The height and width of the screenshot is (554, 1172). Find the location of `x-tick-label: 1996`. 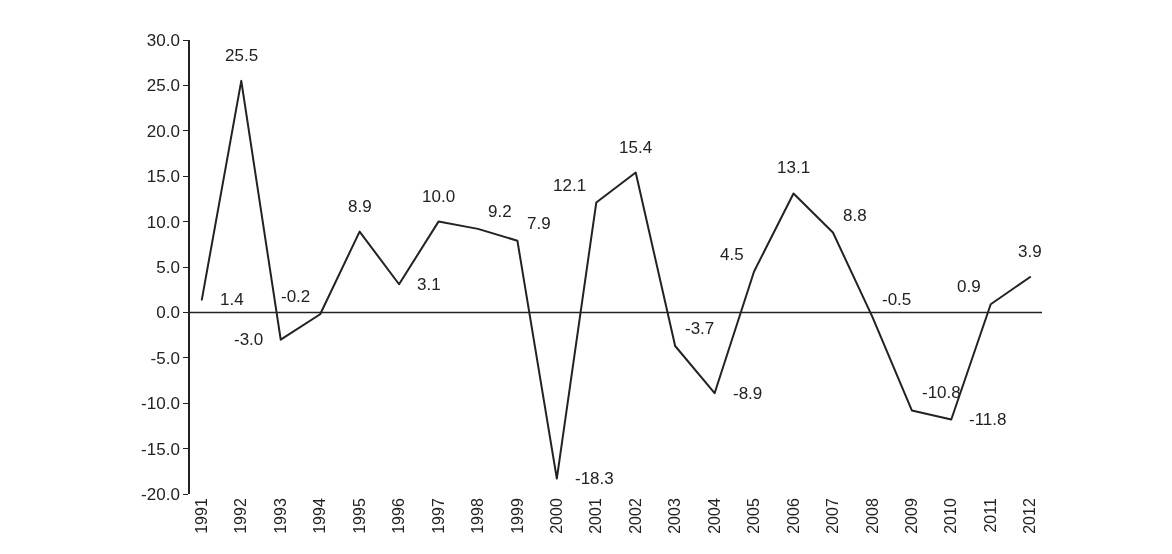

x-tick-label: 1996 is located at coordinates (399, 516).